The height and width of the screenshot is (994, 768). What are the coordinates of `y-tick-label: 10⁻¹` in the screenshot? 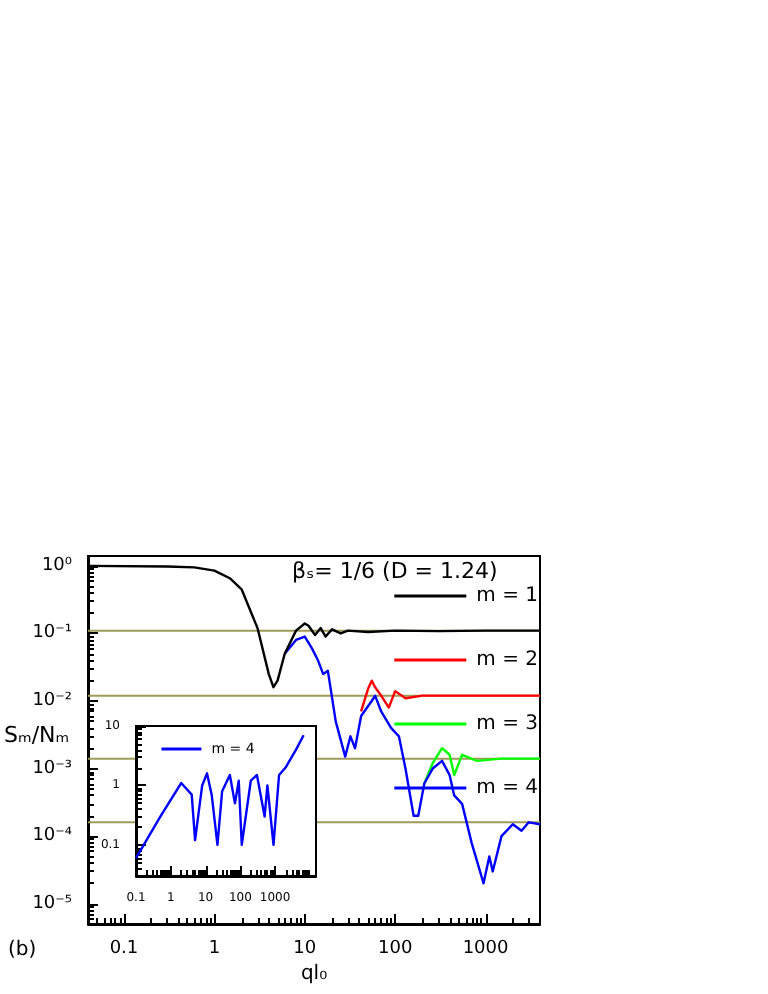 It's located at (52, 633).